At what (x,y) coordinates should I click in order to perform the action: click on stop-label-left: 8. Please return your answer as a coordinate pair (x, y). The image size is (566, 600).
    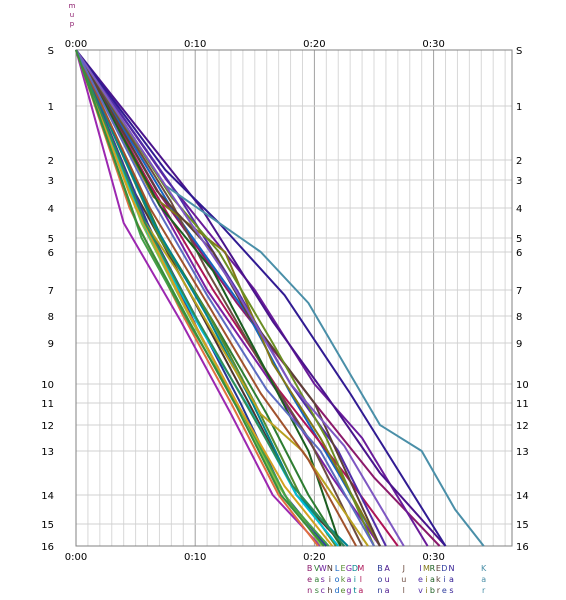
    Looking at the image, I should click on (51, 317).